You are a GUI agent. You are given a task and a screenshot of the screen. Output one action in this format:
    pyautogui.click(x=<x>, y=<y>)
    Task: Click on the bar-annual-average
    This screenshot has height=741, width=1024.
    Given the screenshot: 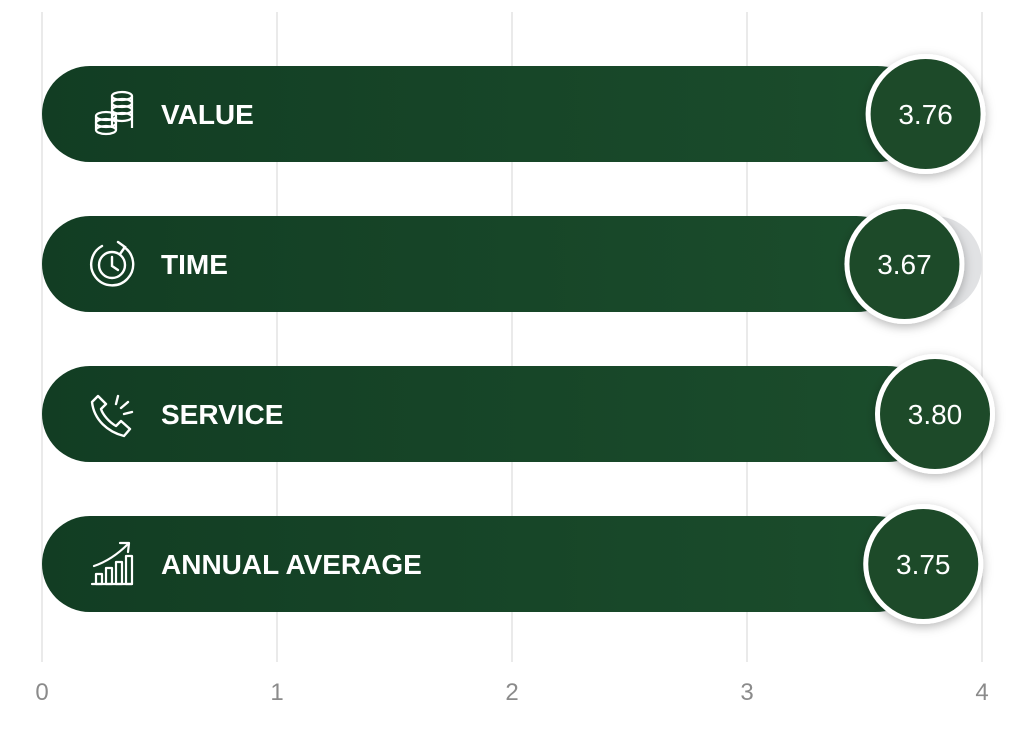 What is the action you would take?
    pyautogui.click(x=483, y=564)
    